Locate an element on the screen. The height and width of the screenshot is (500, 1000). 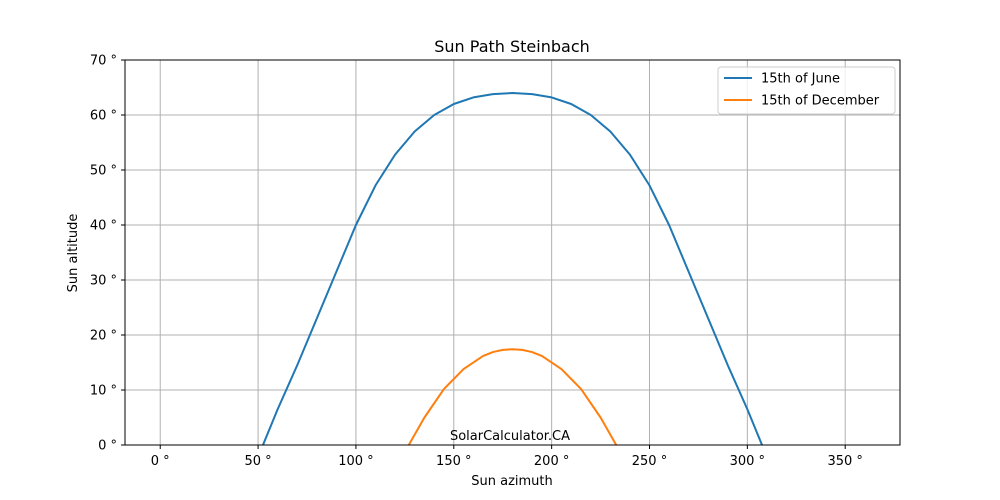
x-tick-label: 300 ° is located at coordinates (747, 461).